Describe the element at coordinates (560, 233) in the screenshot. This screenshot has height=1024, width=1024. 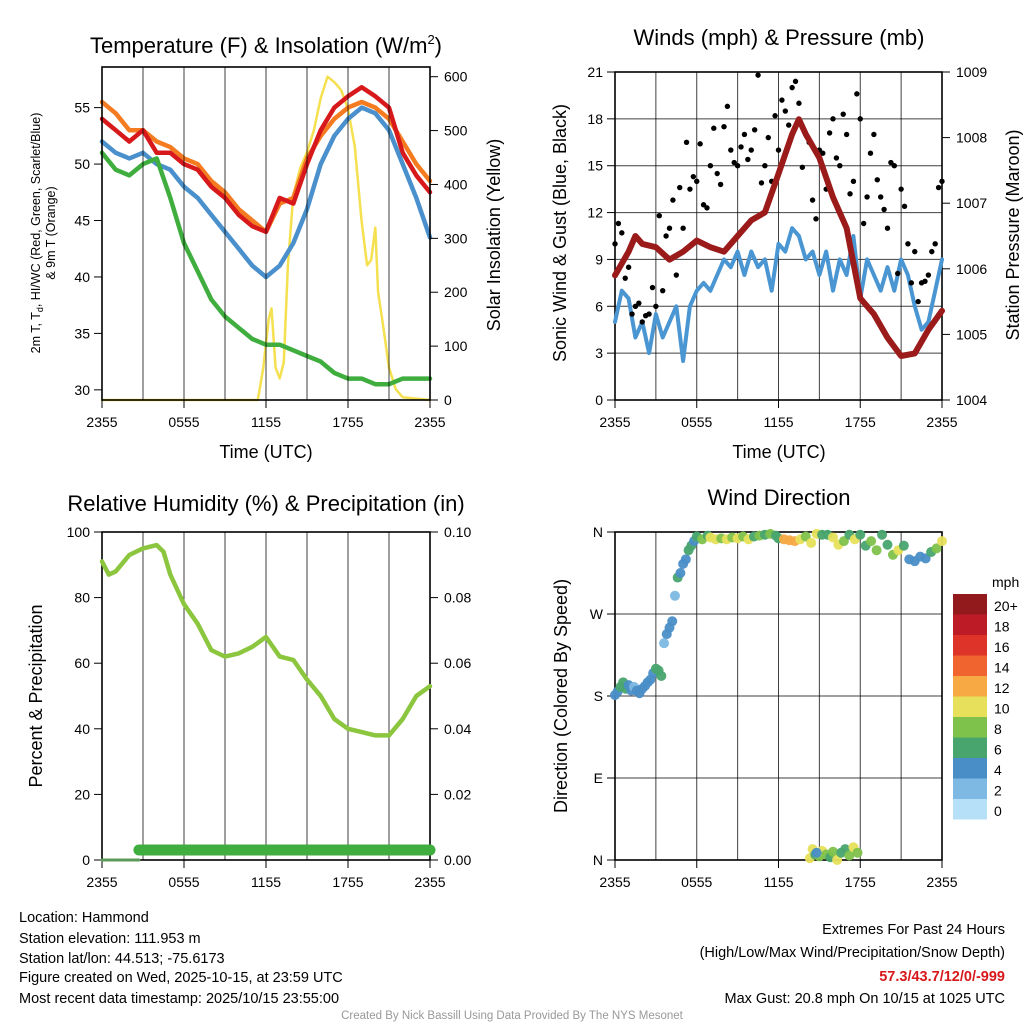
I see `wind-y-label: Sonic Wind & Gust (Blue, Black)` at that location.